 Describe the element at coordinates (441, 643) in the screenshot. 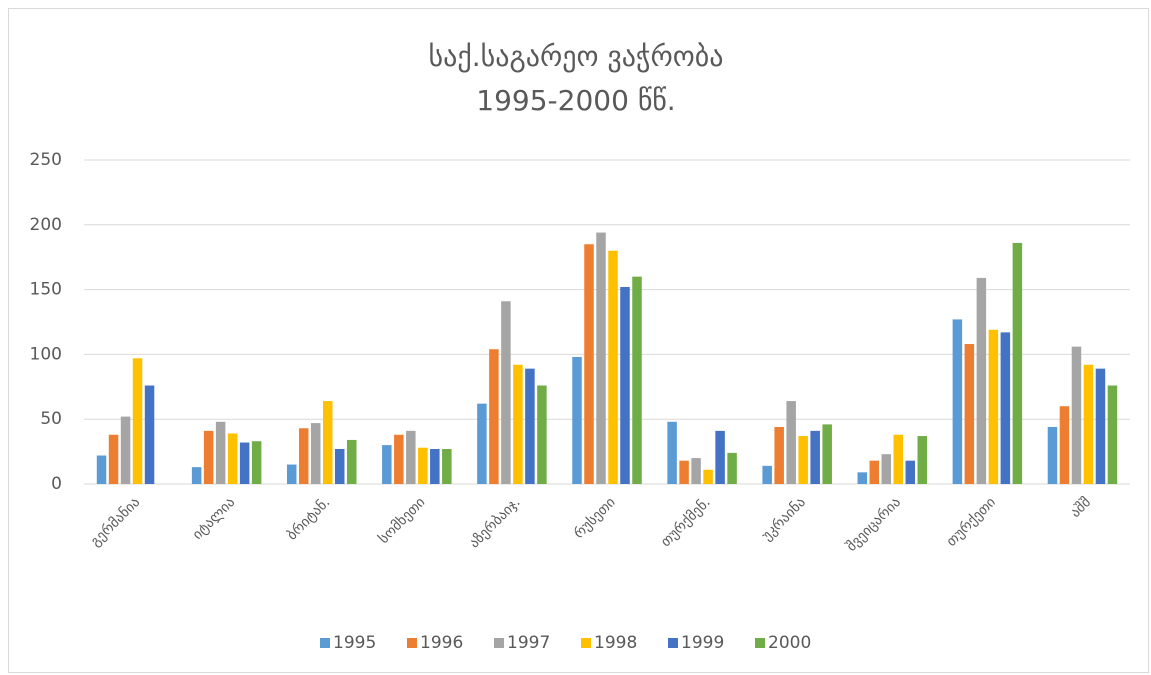

I see `legend-label: 1996` at that location.